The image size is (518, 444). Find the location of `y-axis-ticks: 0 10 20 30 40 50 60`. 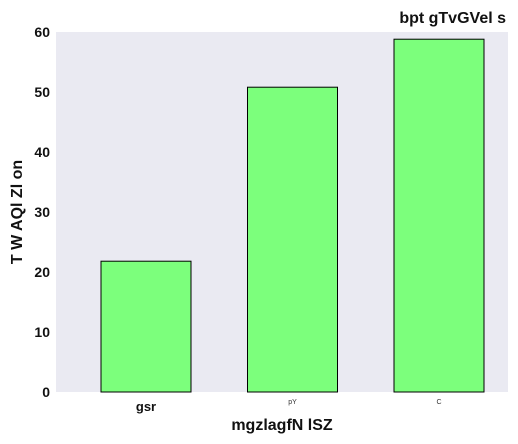

y-axis-ticks: 0 10 20 30 40 50 60 is located at coordinates (42, 212).